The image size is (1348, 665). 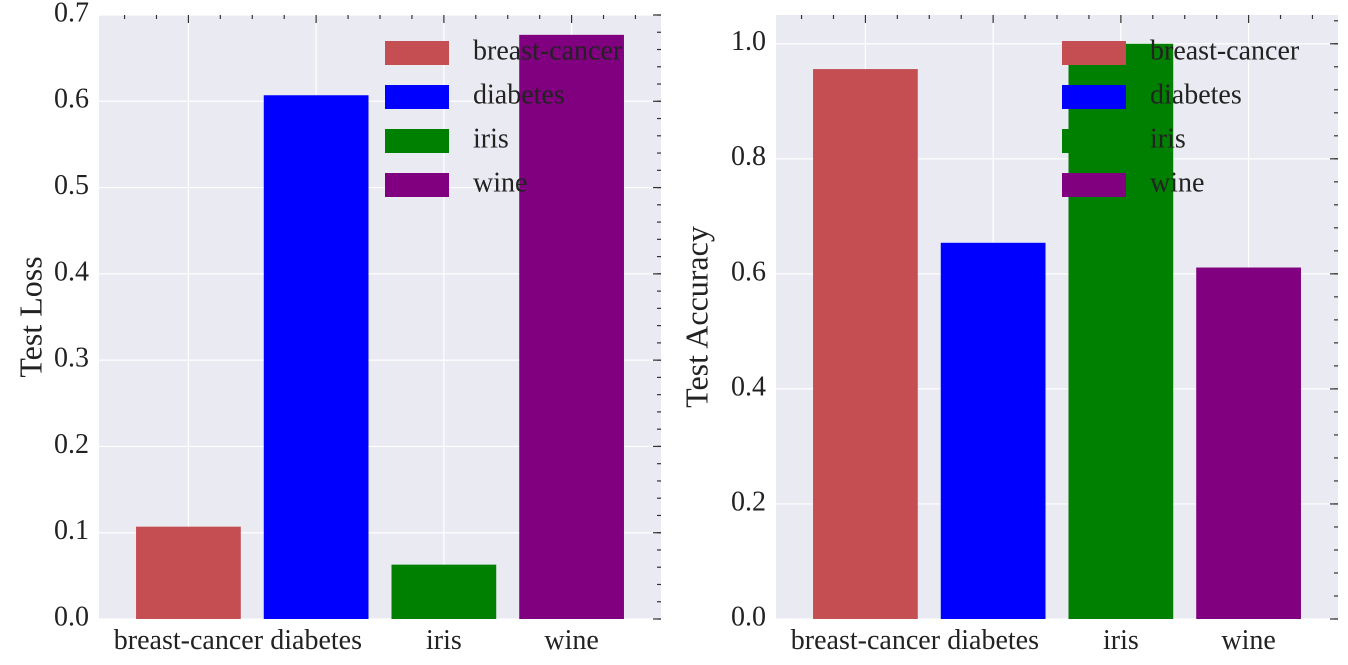 I want to click on accuracy-x-tick-label: wine, so click(x=1248, y=640).